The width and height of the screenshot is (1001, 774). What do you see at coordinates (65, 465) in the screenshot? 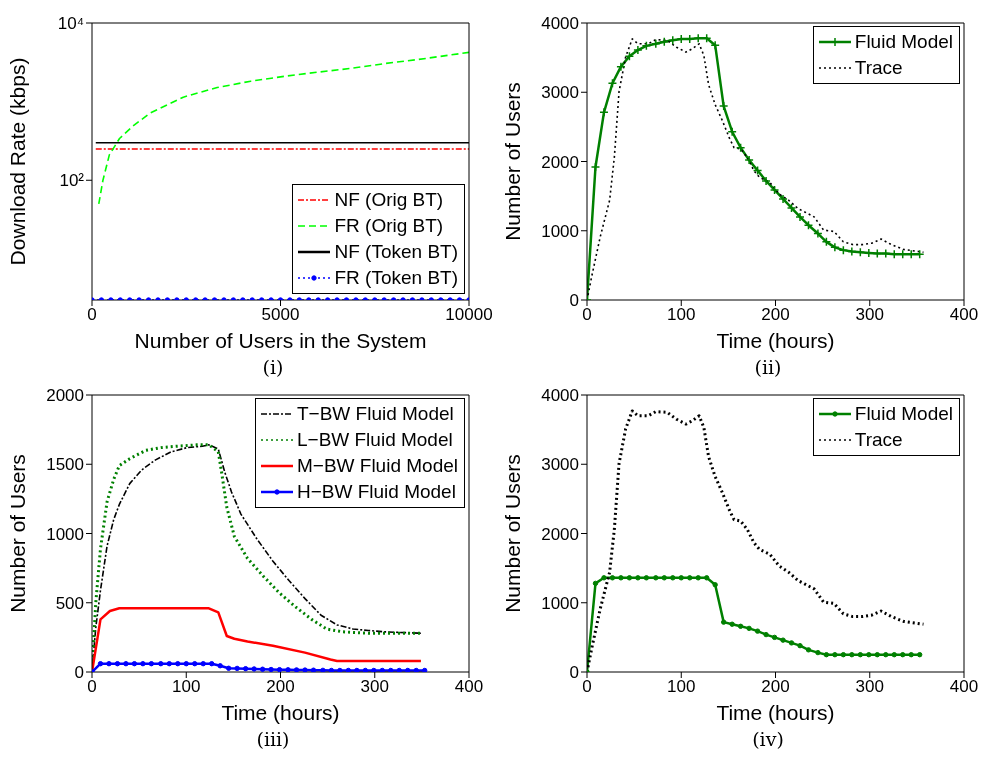
I see `y-tick-label: 1500` at bounding box center [65, 465].